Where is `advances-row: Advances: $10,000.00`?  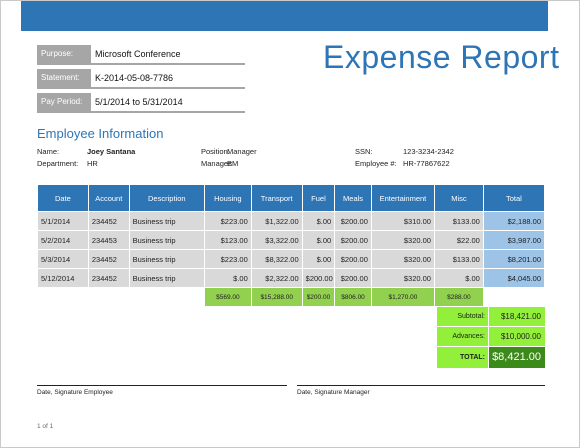
advances-row: Advances: $10,000.00 is located at coordinates (491, 336).